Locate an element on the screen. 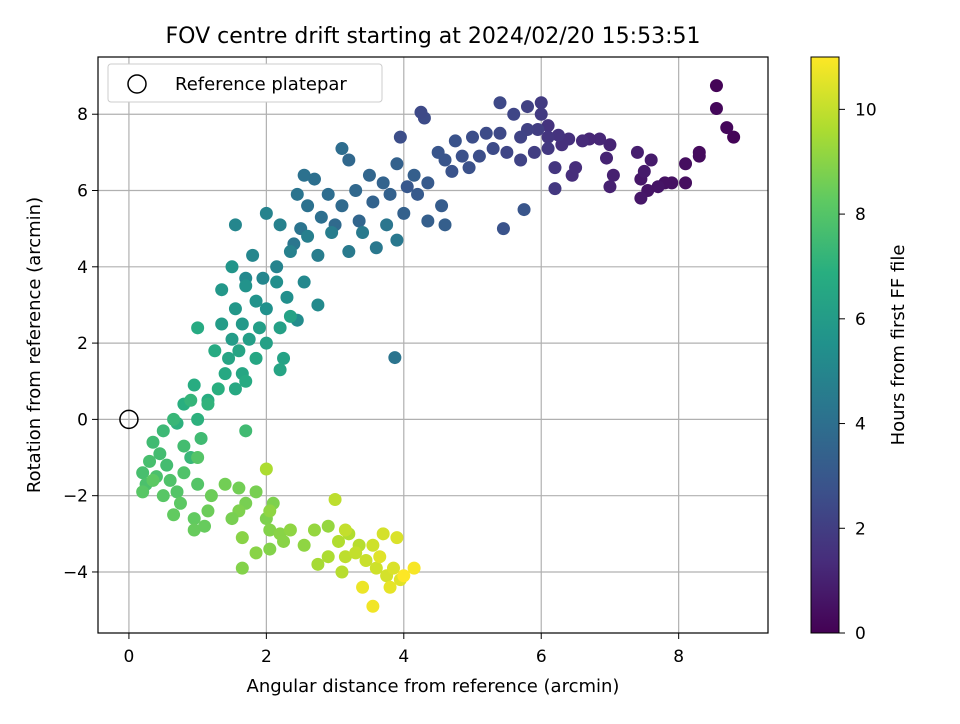 Image resolution: width=960 pixels, height=724 pixels. y-tick-label: 4 is located at coordinates (82, 268).